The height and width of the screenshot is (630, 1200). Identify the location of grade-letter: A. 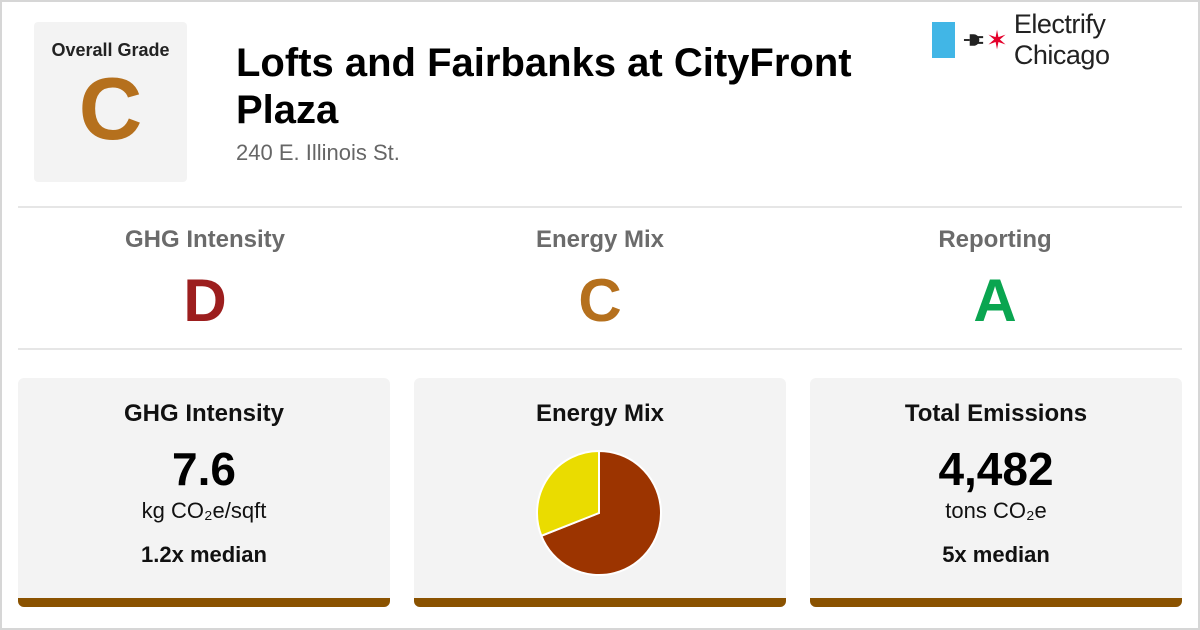
(995, 300).